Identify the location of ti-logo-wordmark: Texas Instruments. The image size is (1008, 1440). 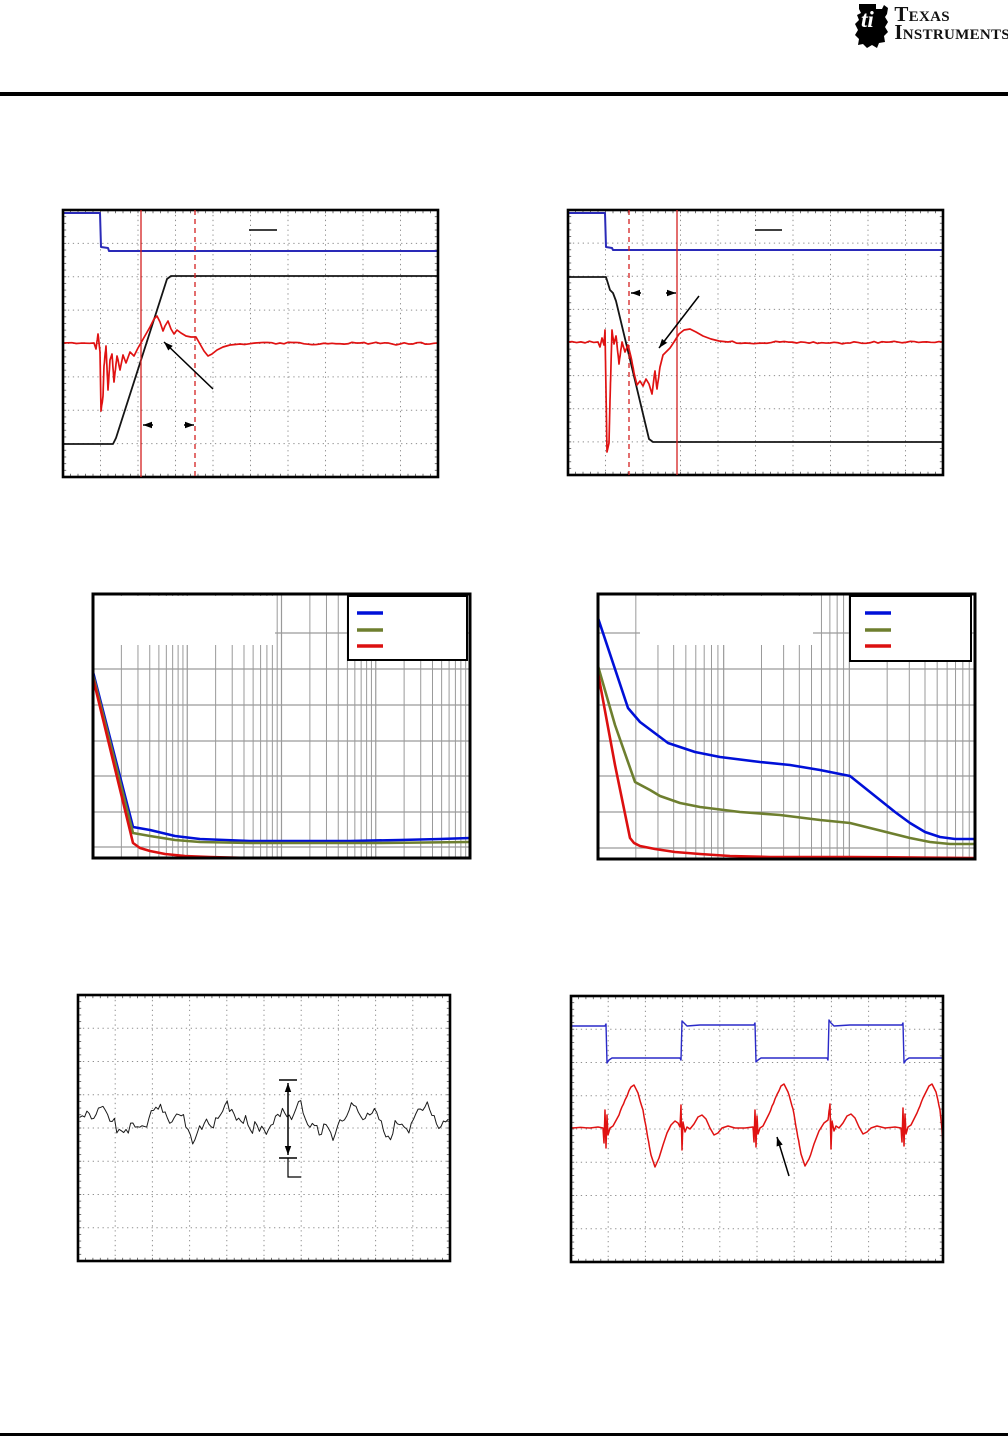
(951, 23).